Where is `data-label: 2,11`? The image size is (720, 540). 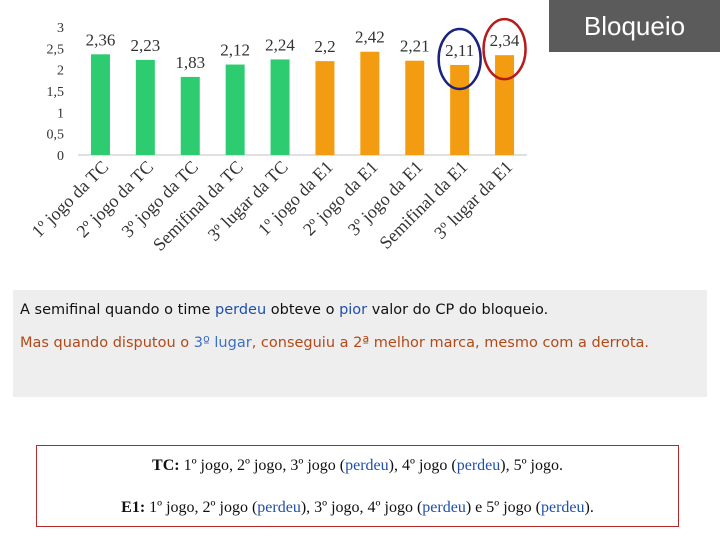
data-label: 2,11 is located at coordinates (459, 50).